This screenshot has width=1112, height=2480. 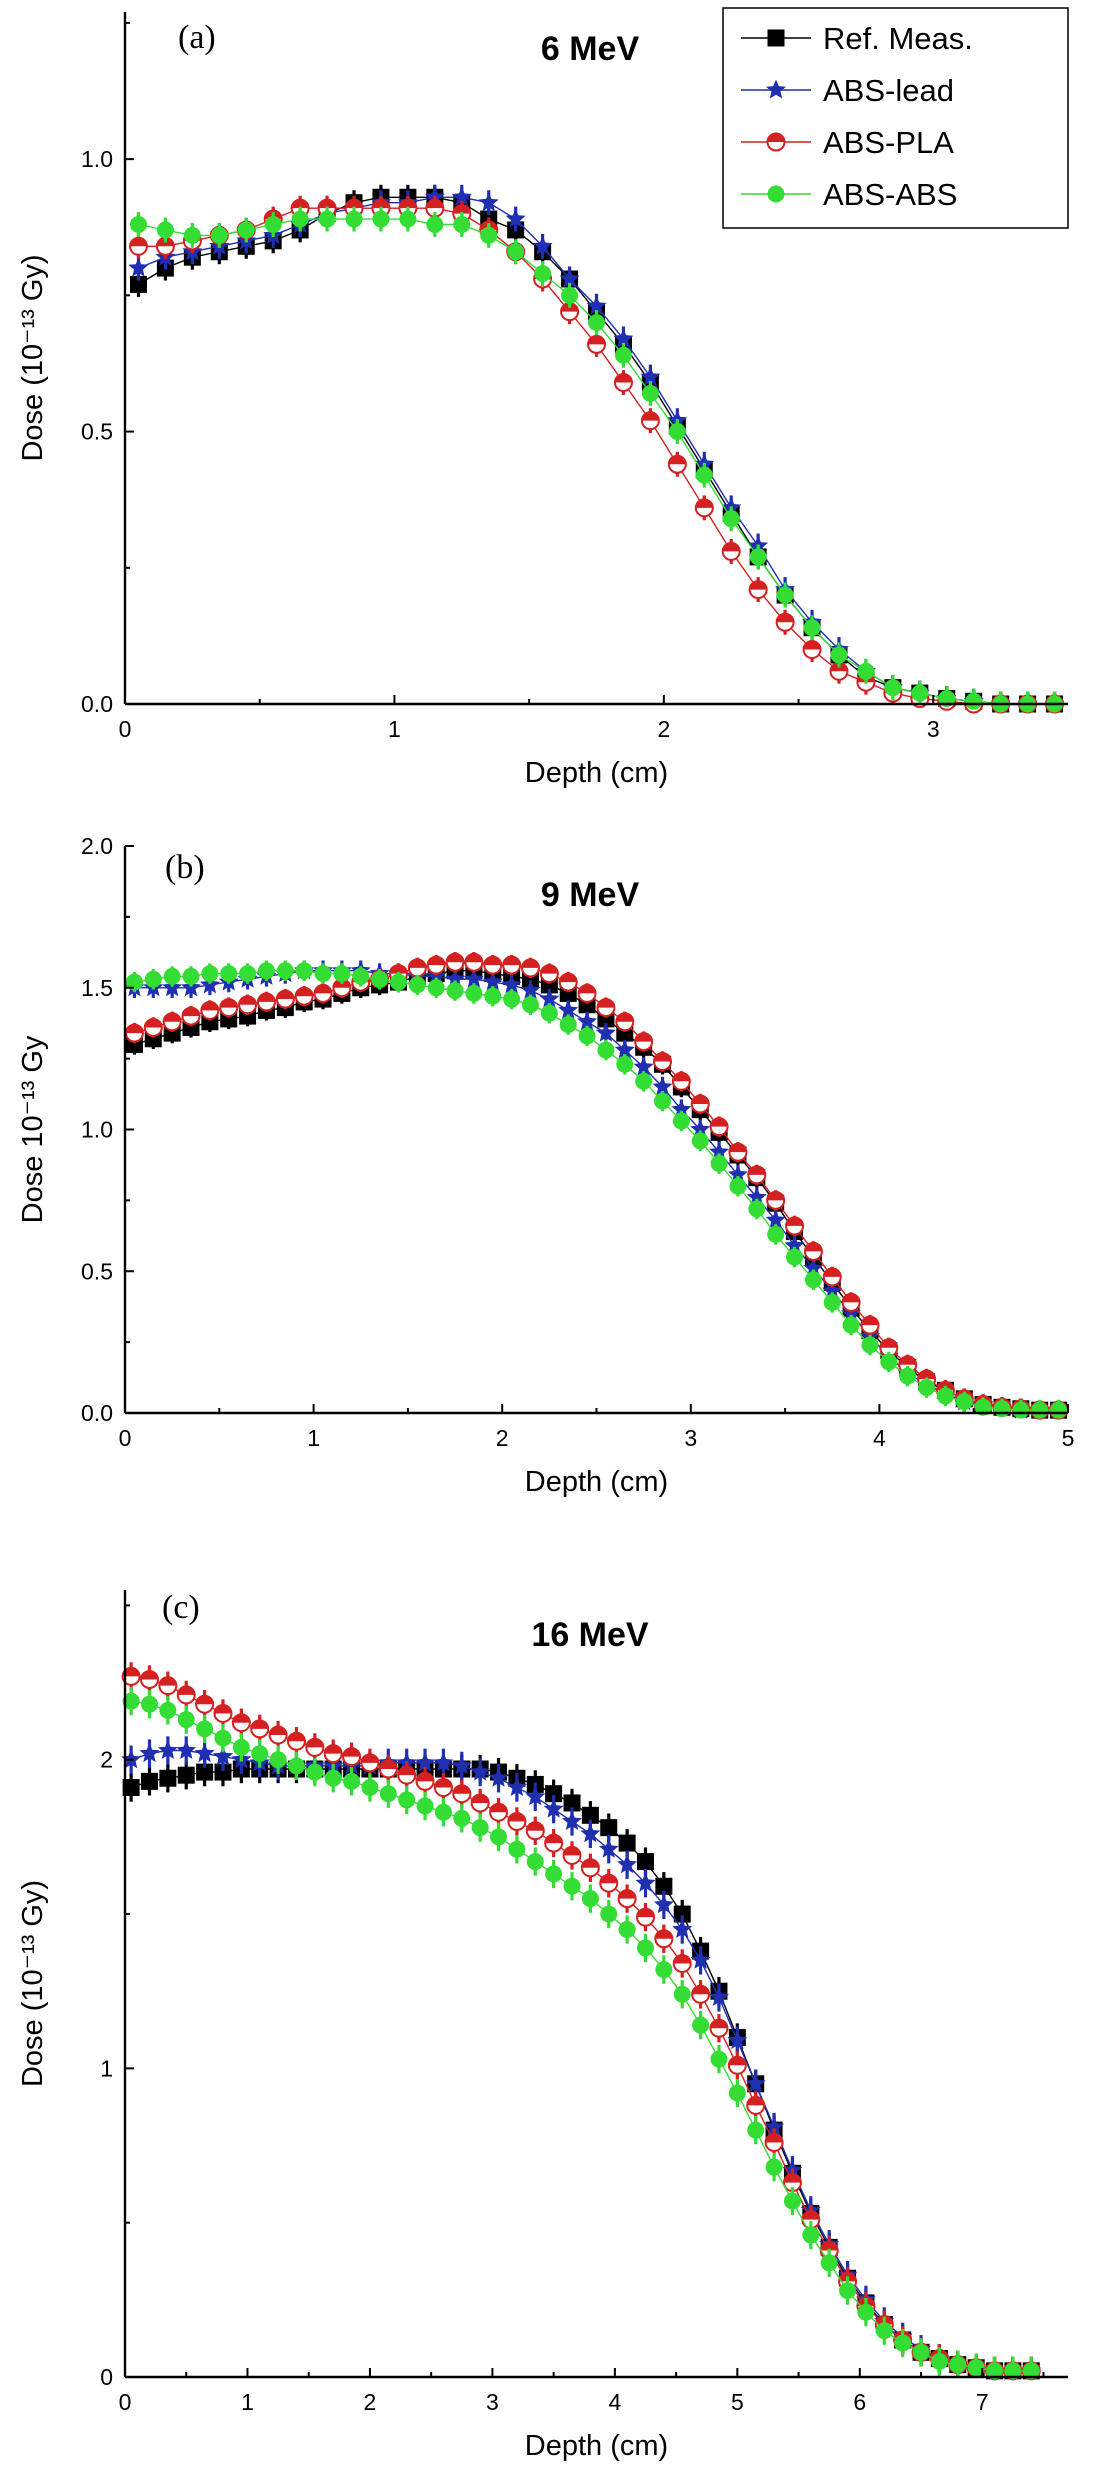 I want to click on x-tick-label: 1, so click(x=247, y=2402).